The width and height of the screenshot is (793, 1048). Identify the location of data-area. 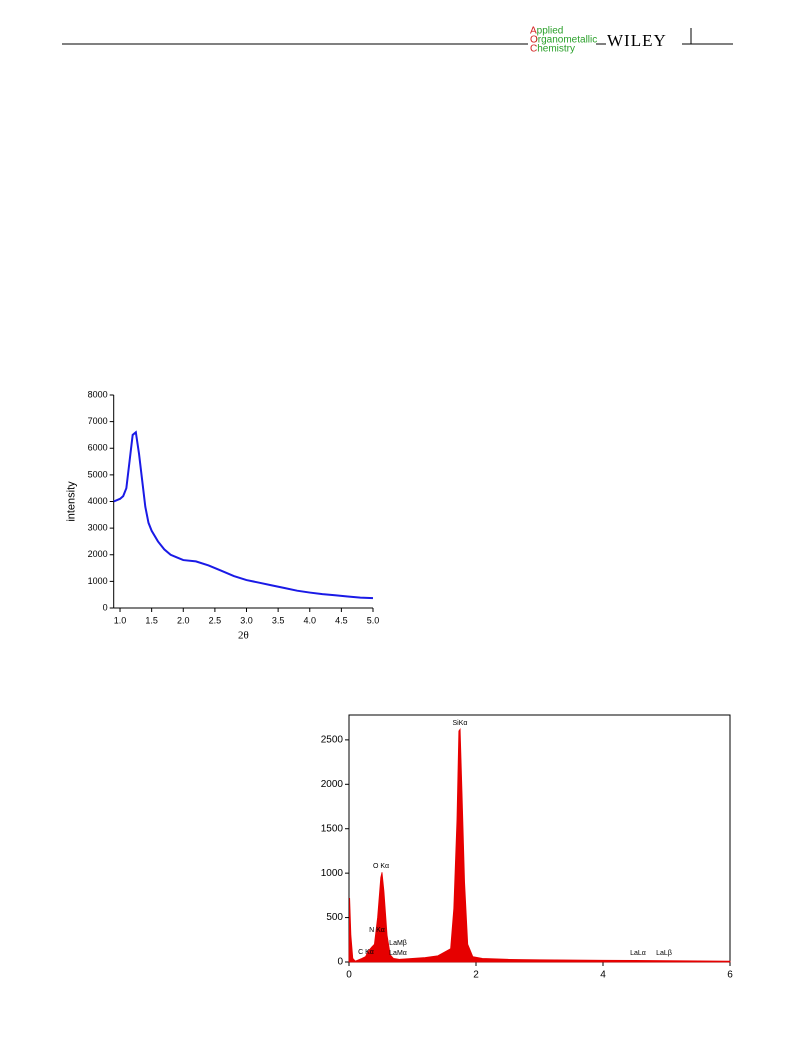
(539, 845).